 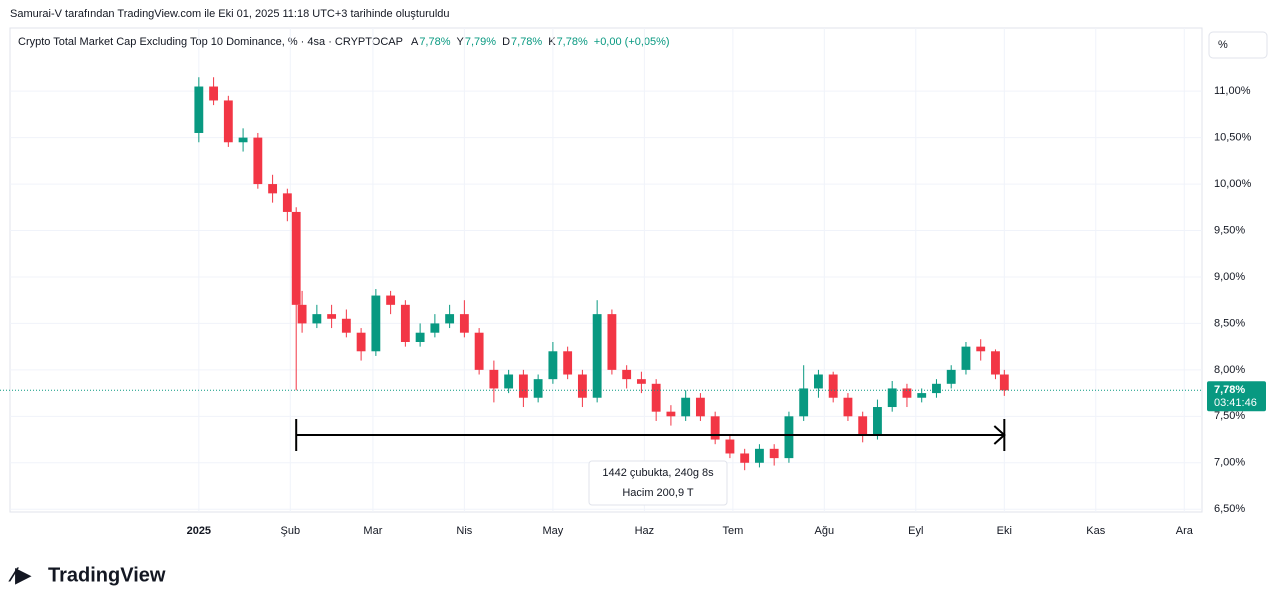 What do you see at coordinates (461, 42) in the screenshot?
I see `legend-label: Y` at bounding box center [461, 42].